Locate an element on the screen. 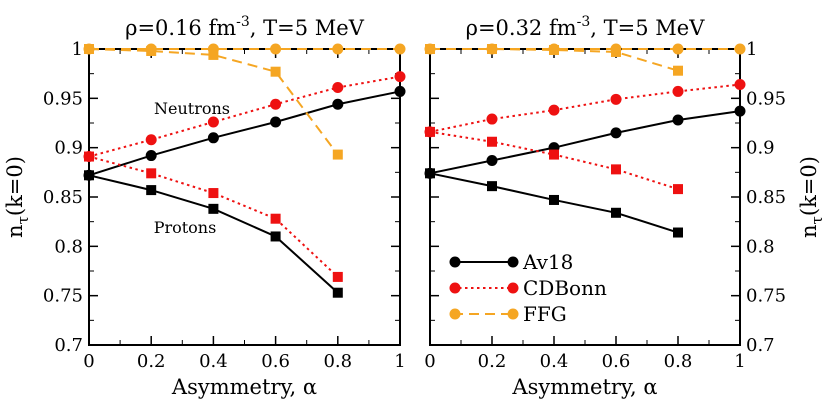 The height and width of the screenshot is (403, 830). legend-label: FFG is located at coordinates (545, 314).